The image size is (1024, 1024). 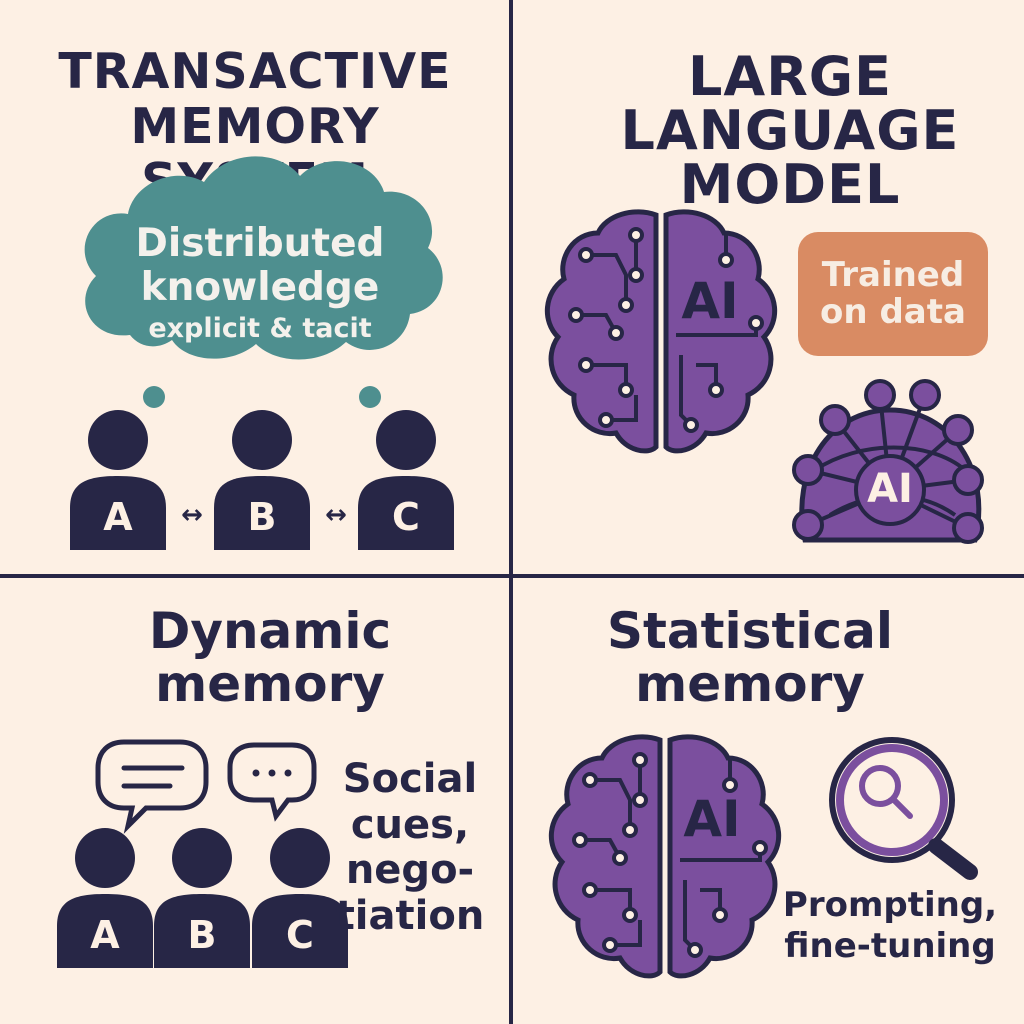 I want to click on statistical-brain-label: AI, so click(x=712, y=819).